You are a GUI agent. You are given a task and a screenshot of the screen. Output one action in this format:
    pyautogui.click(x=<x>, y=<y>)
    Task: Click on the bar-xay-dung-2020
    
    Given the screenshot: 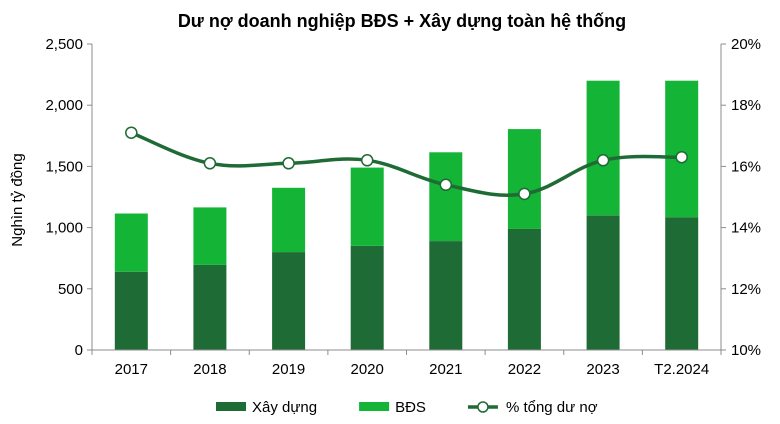 What is the action you would take?
    pyautogui.click(x=367, y=298)
    